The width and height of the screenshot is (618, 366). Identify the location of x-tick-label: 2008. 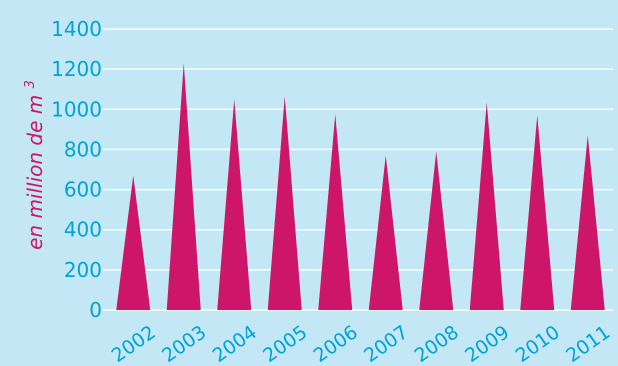
(437, 343).